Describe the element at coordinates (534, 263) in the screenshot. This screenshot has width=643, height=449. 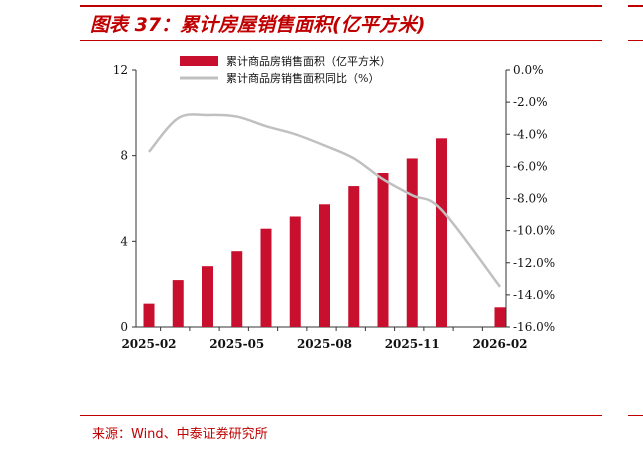
I see `right-axis-tick-label: -12.0%` at that location.